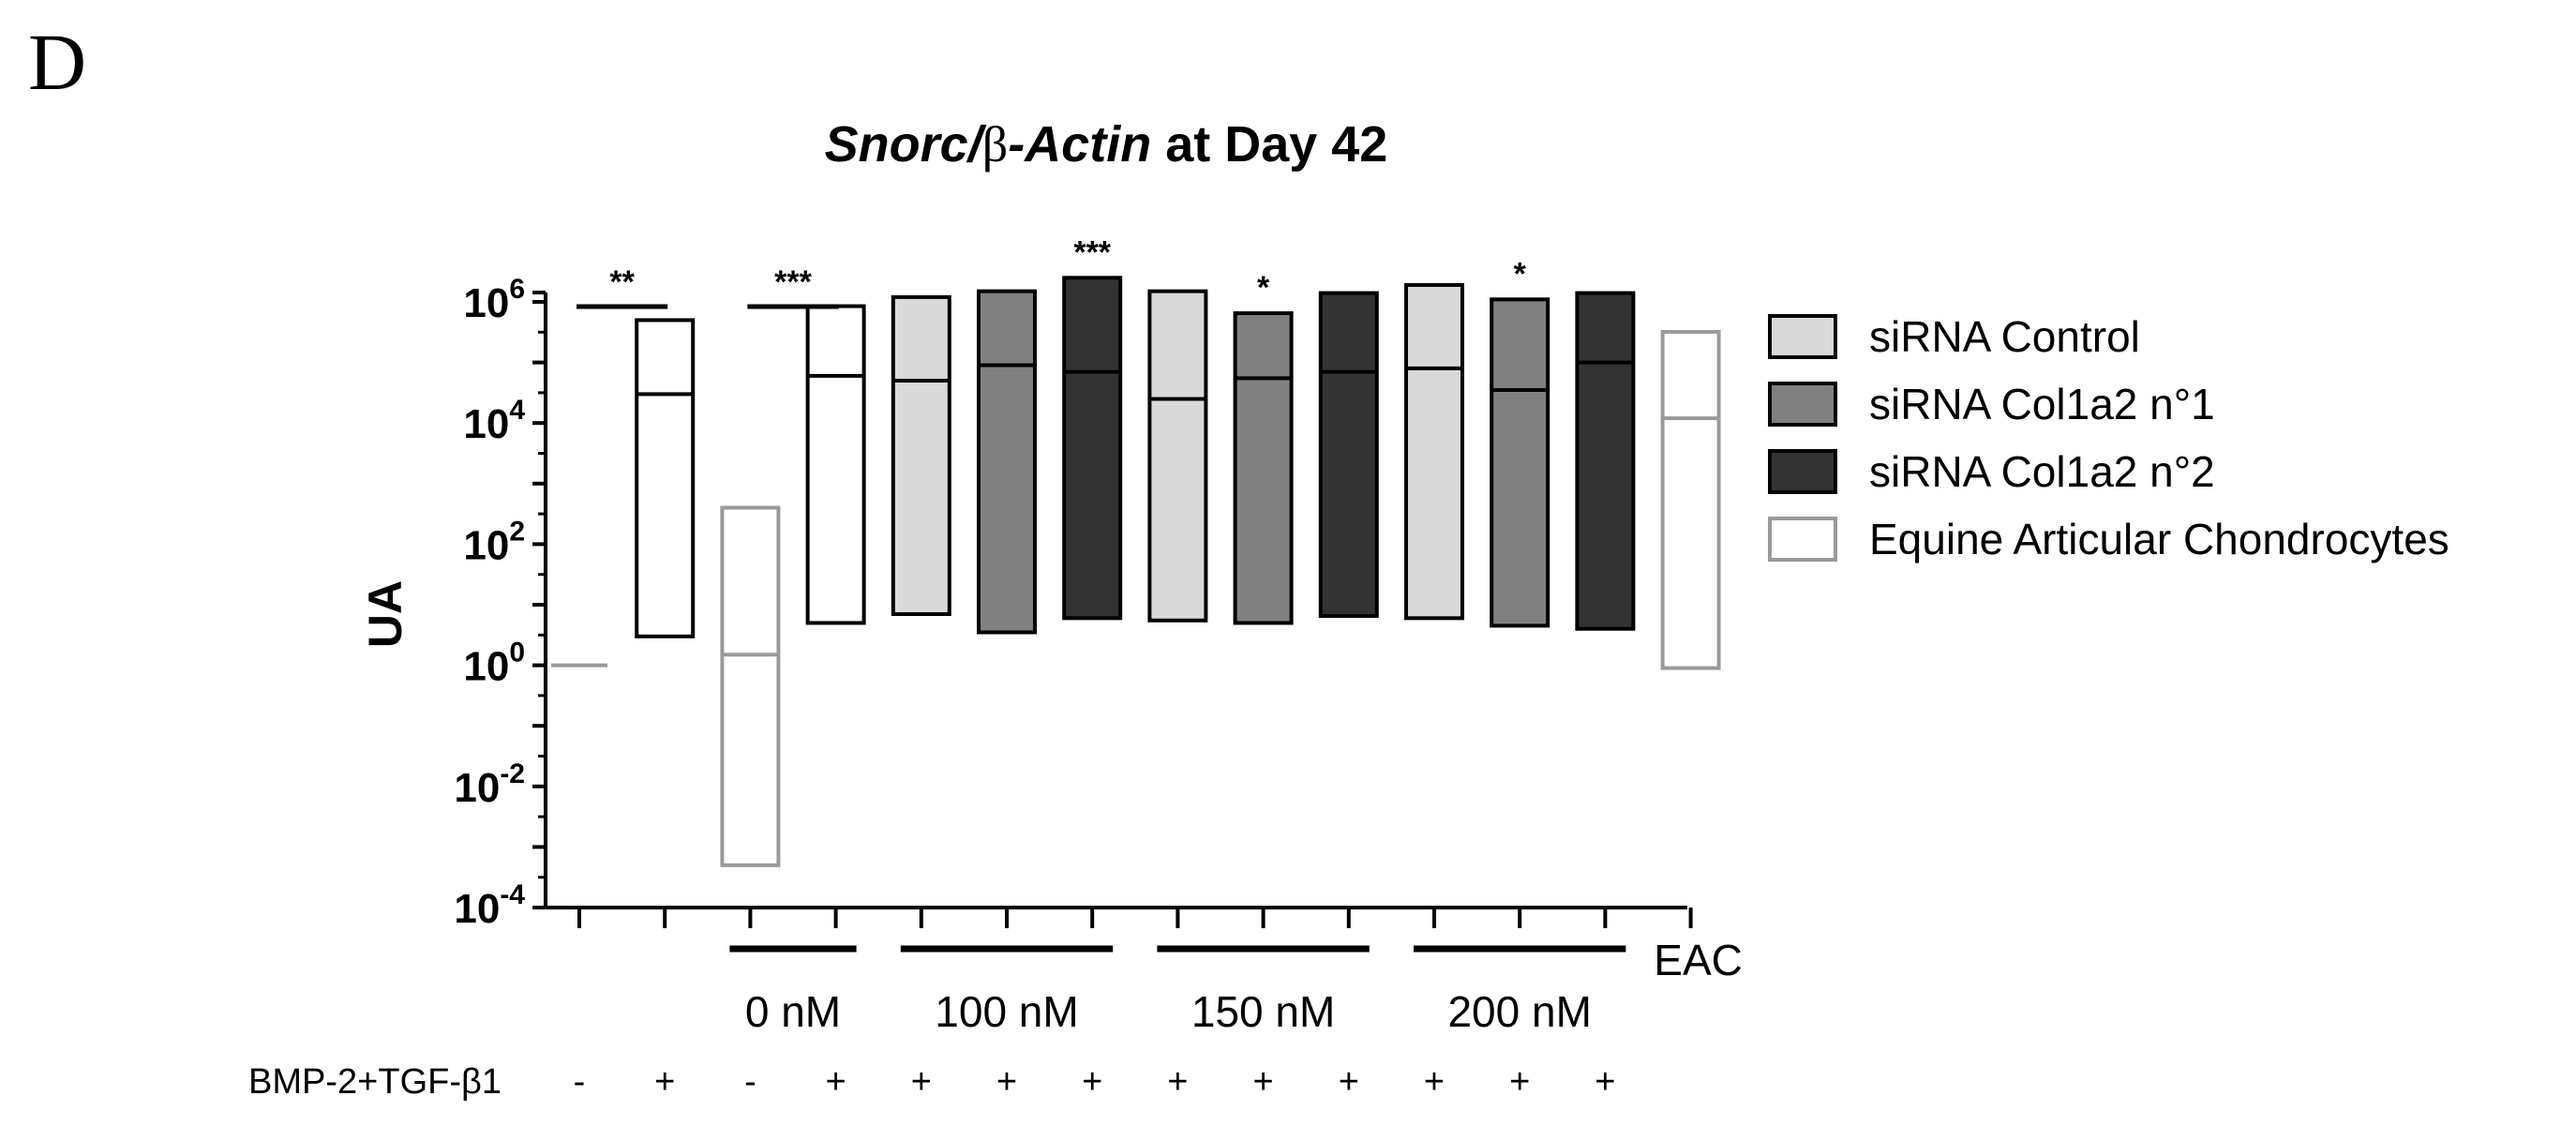 Image resolution: width=2576 pixels, height=1141 pixels. I want to click on legend-label: siRNA Col1a2 n°2, so click(2042, 471).